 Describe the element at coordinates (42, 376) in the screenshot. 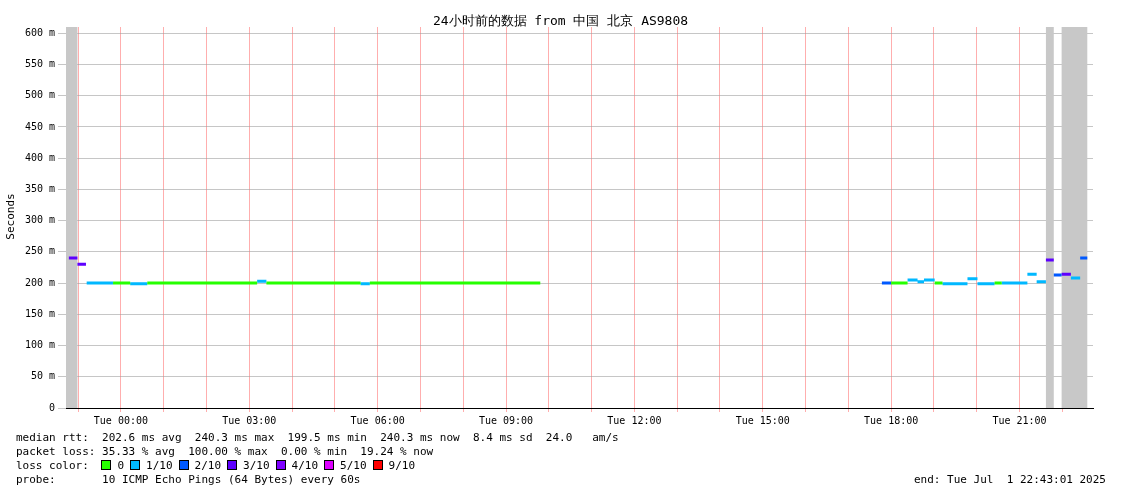

I see `y-tick-label: 50 m` at that location.